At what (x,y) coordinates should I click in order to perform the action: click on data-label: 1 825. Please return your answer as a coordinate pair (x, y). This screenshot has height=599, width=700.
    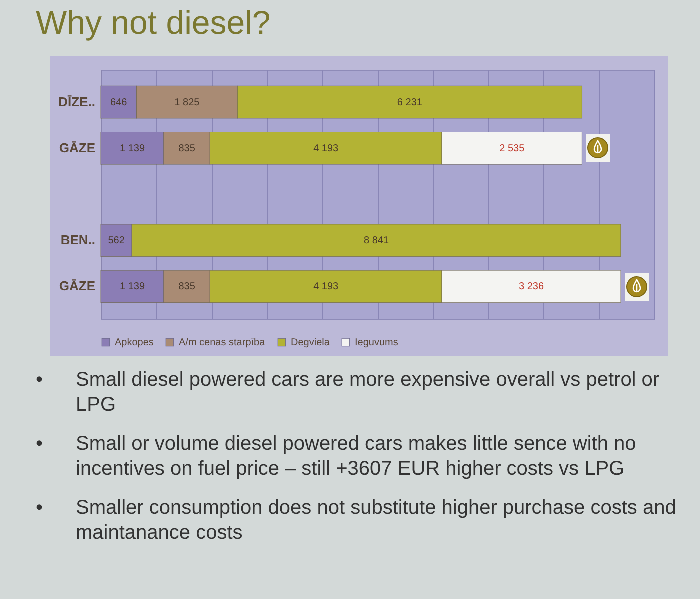
    Looking at the image, I should click on (187, 102).